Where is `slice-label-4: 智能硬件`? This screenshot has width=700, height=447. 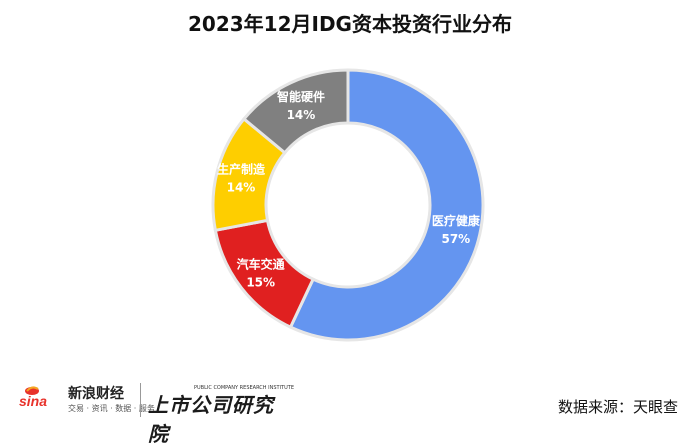 slice-label-4: 智能硬件 is located at coordinates (300, 96).